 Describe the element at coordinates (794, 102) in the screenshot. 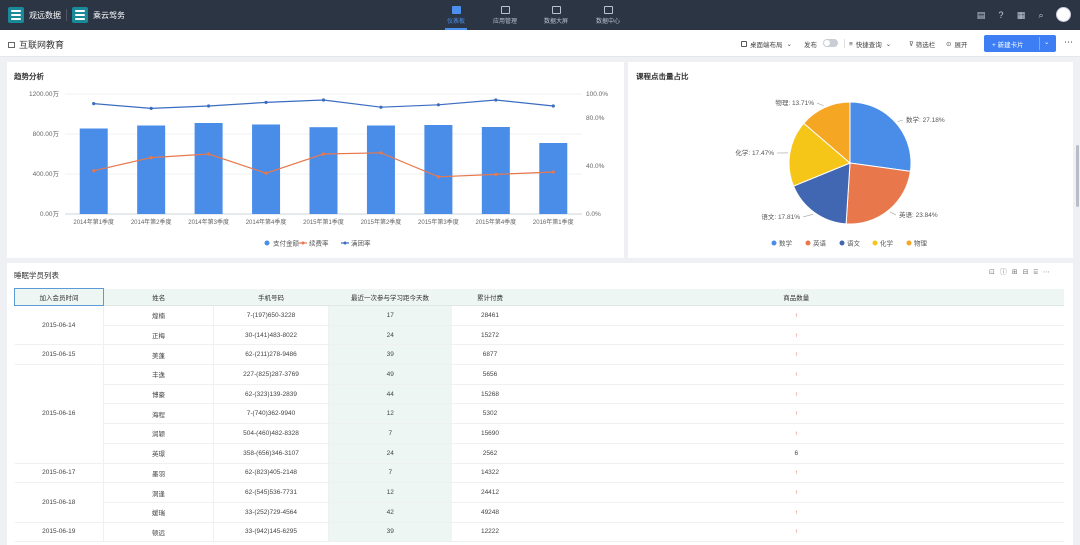

I see `pie-data-label: 物理: 13.71%` at that location.